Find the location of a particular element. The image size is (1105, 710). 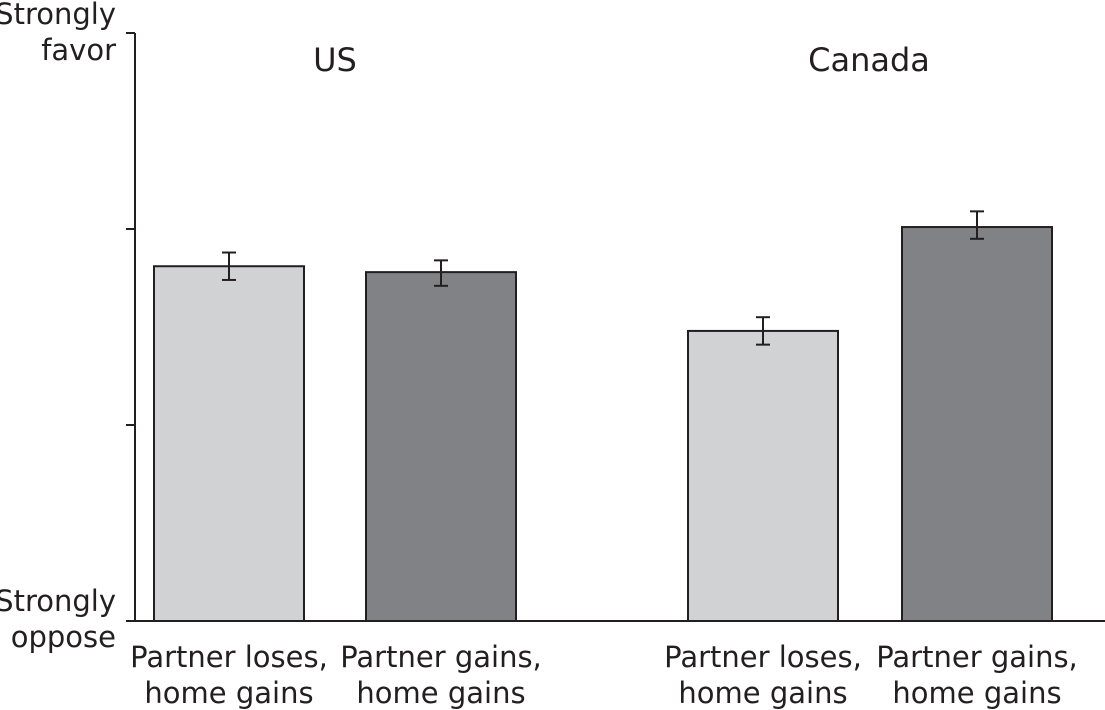

group-title: Canada is located at coordinates (869, 60).